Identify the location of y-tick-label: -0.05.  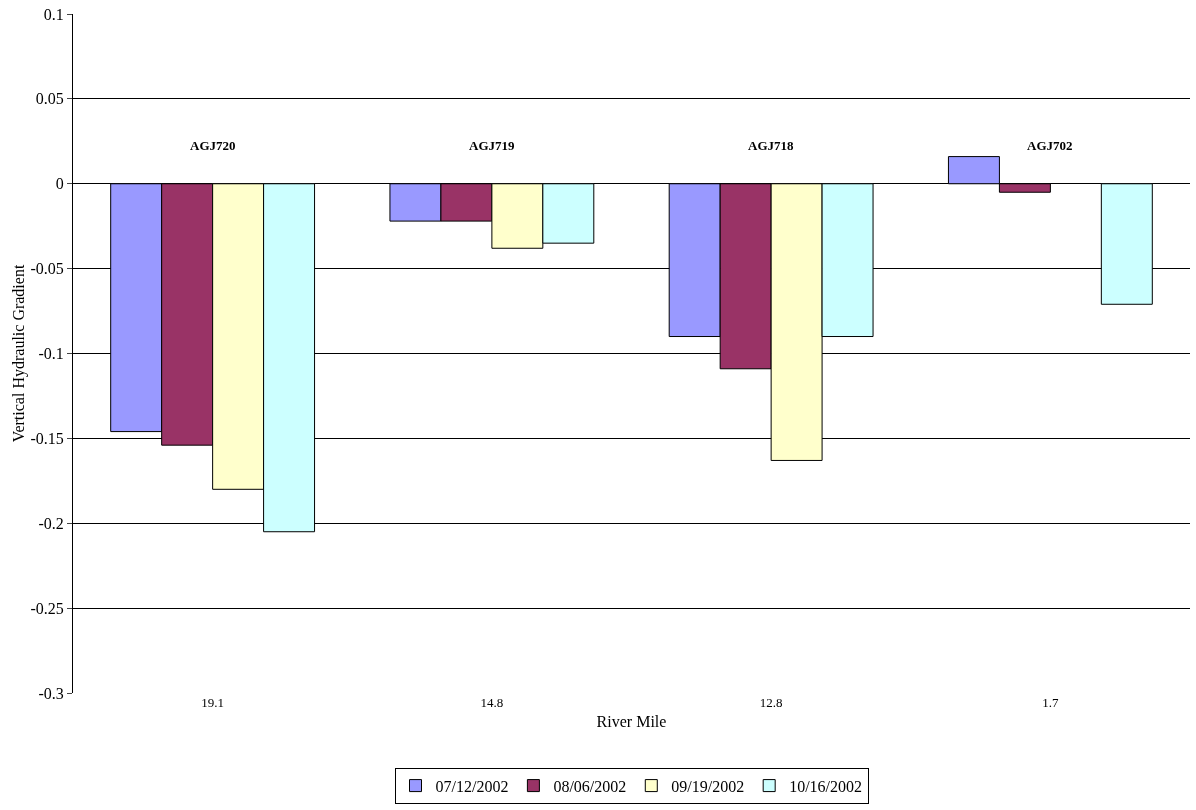
(47, 269).